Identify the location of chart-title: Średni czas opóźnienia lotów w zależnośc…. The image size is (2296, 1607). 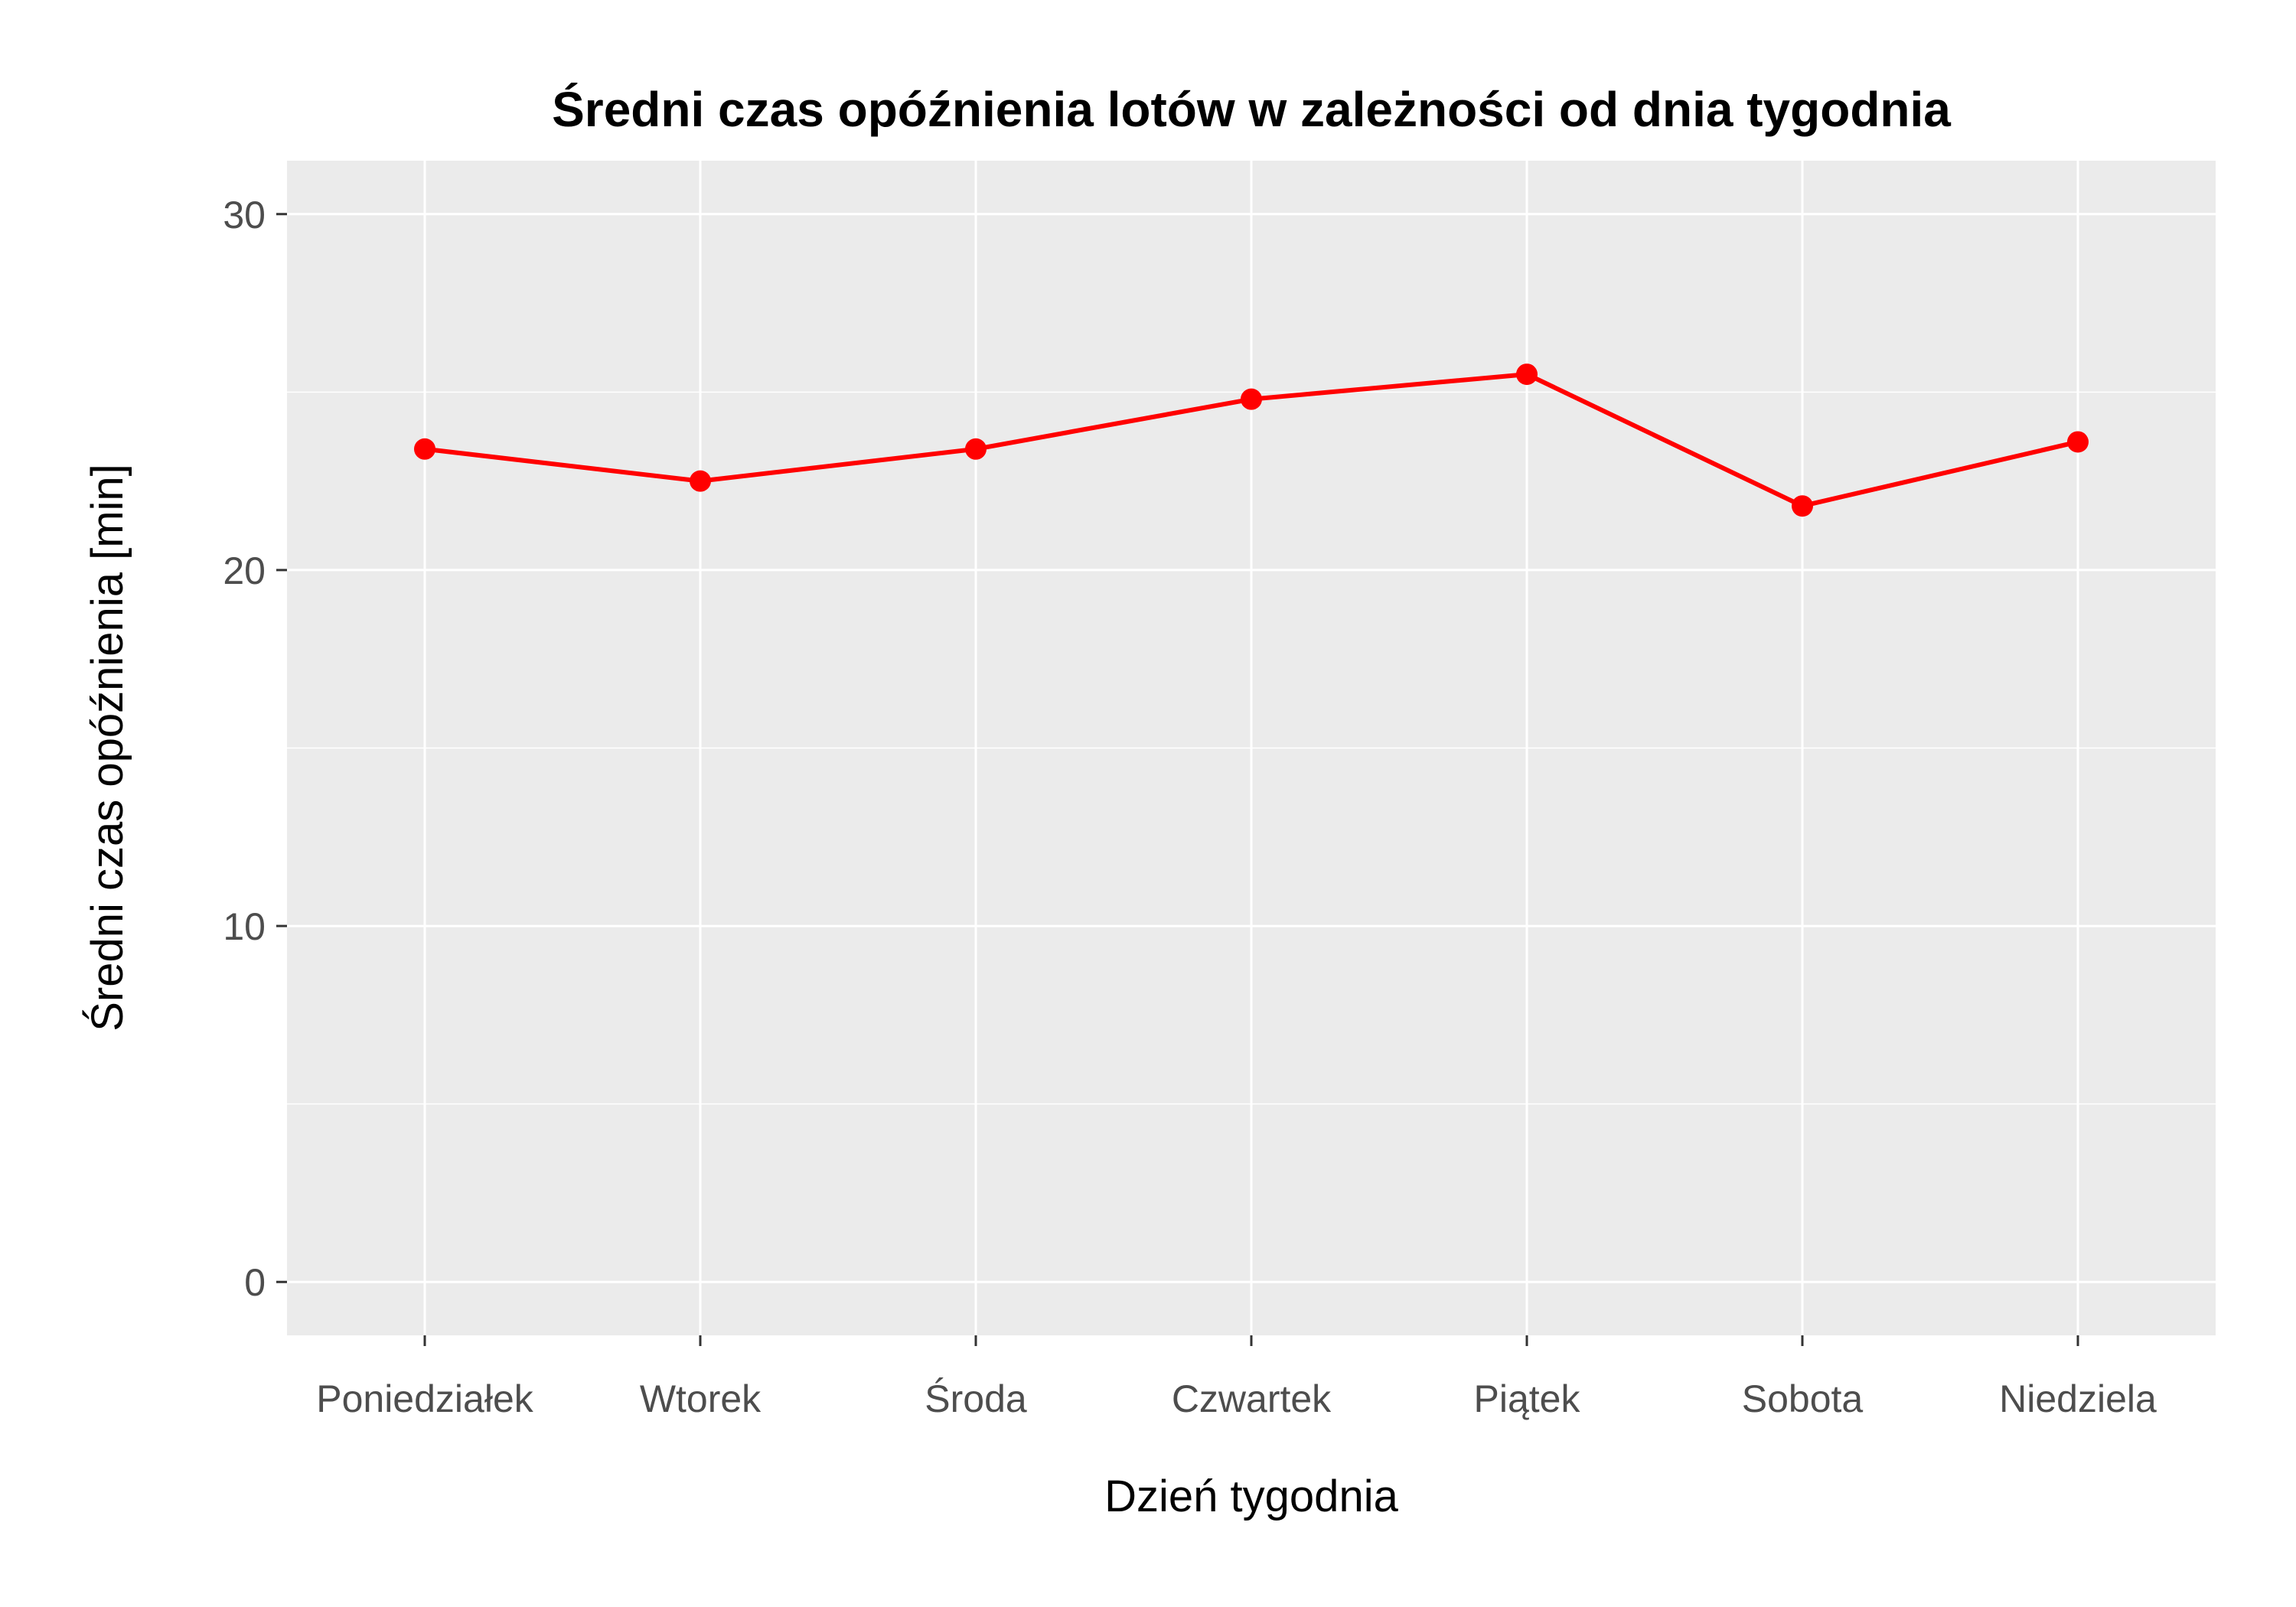
(1251, 109).